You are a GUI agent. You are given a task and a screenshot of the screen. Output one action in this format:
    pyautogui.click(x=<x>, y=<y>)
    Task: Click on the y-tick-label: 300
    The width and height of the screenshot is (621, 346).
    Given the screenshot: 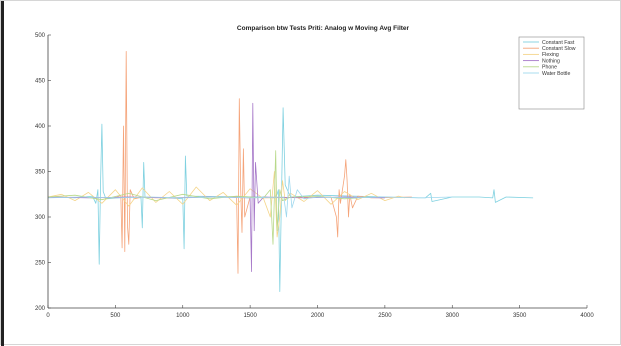 What is the action you would take?
    pyautogui.click(x=40, y=218)
    